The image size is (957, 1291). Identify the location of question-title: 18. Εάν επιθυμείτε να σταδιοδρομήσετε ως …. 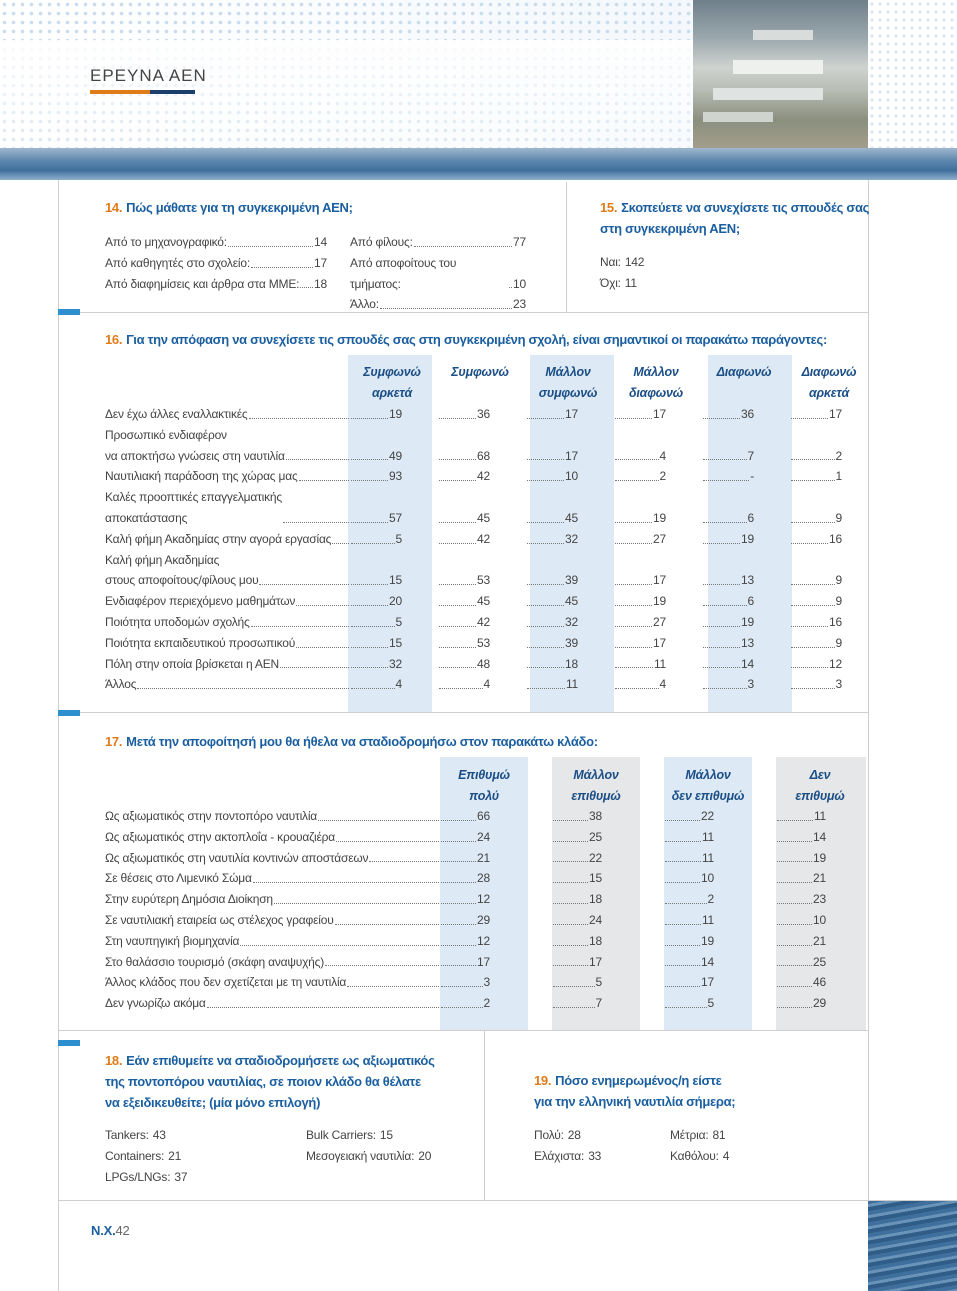
(270, 1081).